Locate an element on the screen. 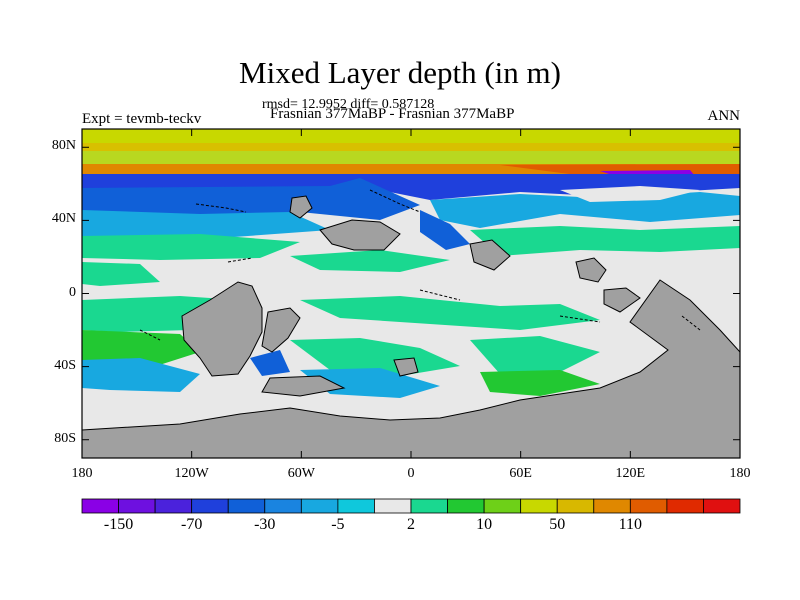 The width and height of the screenshot is (800, 600). land-island-e is located at coordinates (303, 386).